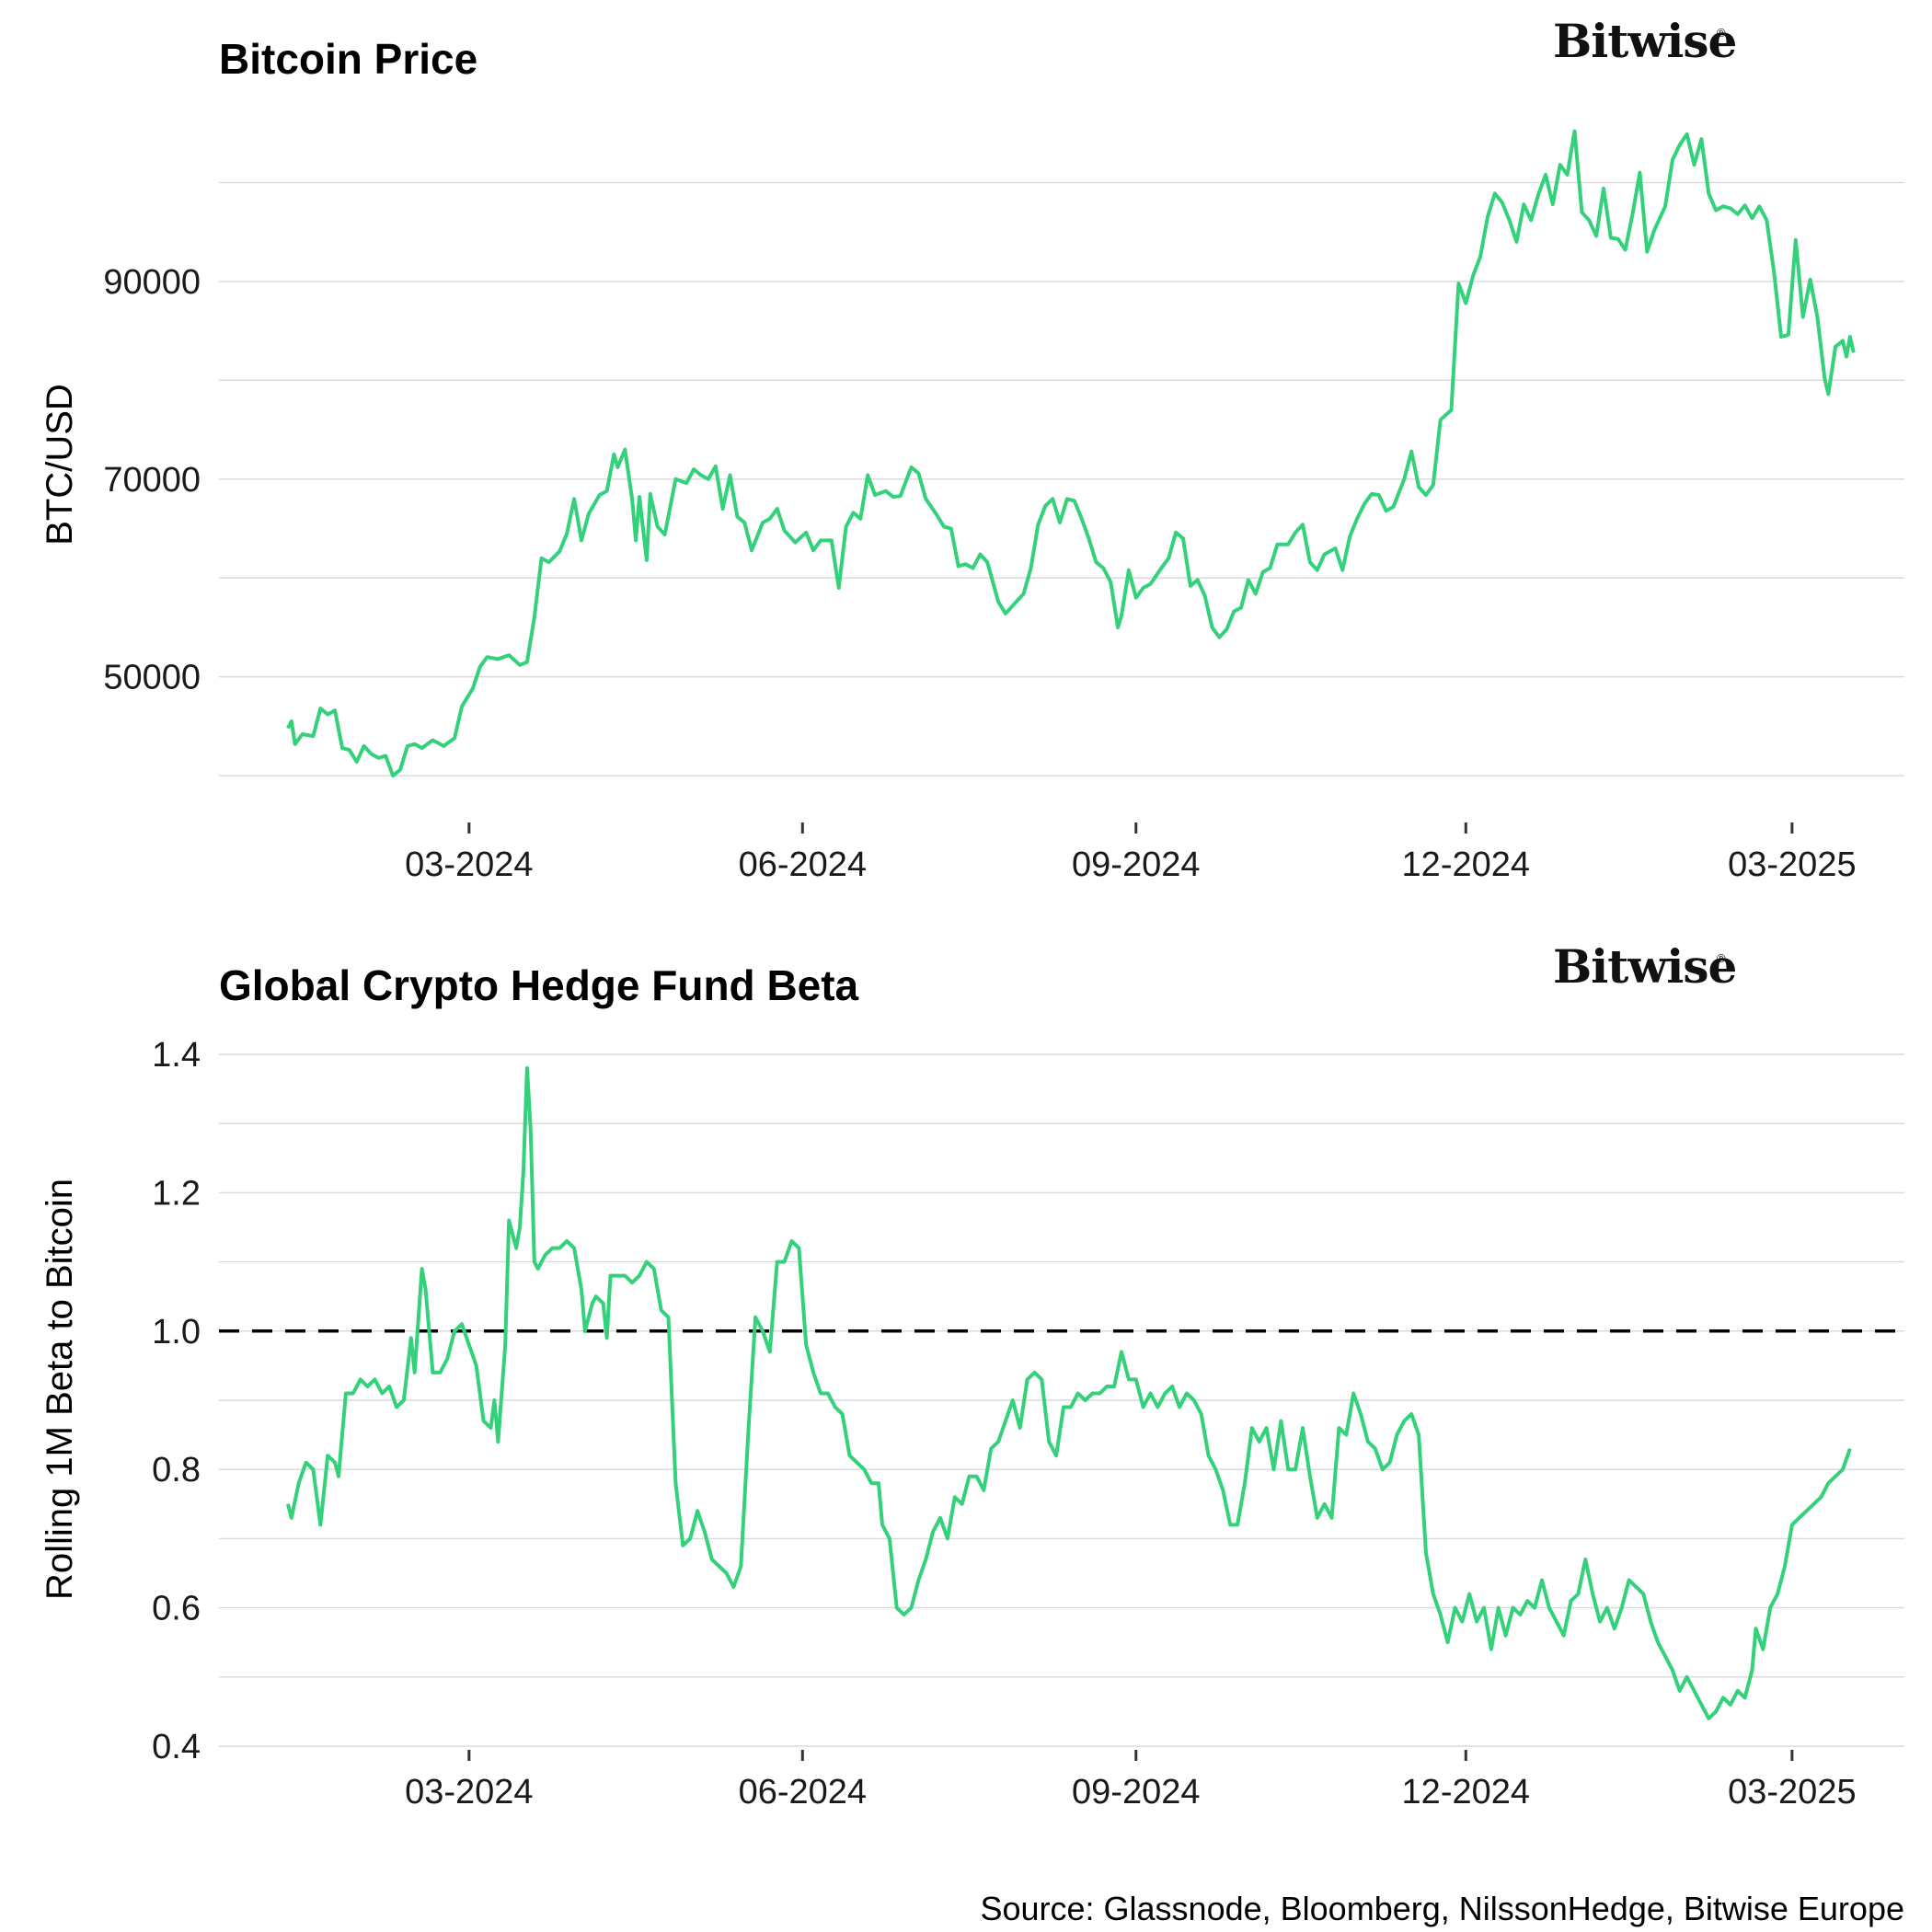 This screenshot has width=1932, height=1932. What do you see at coordinates (176, 1609) in the screenshot?
I see `y-tick-label: 0.6` at bounding box center [176, 1609].